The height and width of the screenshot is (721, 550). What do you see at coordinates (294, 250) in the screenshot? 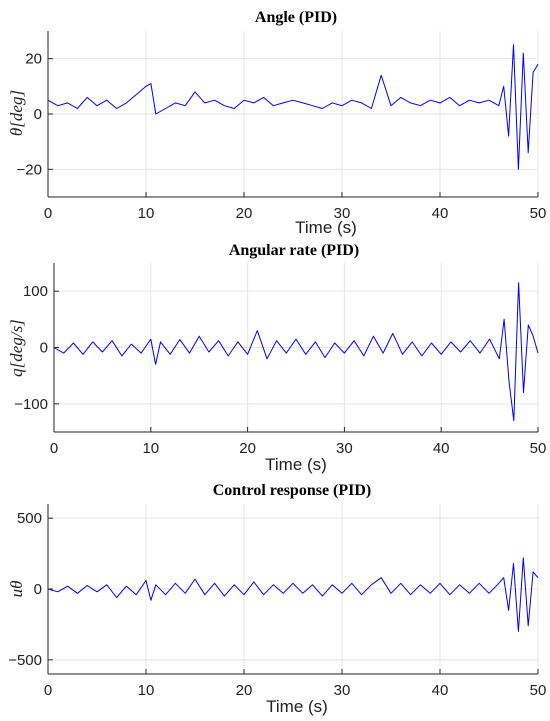
I see `chart-title: Angular rate (PID)` at bounding box center [294, 250].